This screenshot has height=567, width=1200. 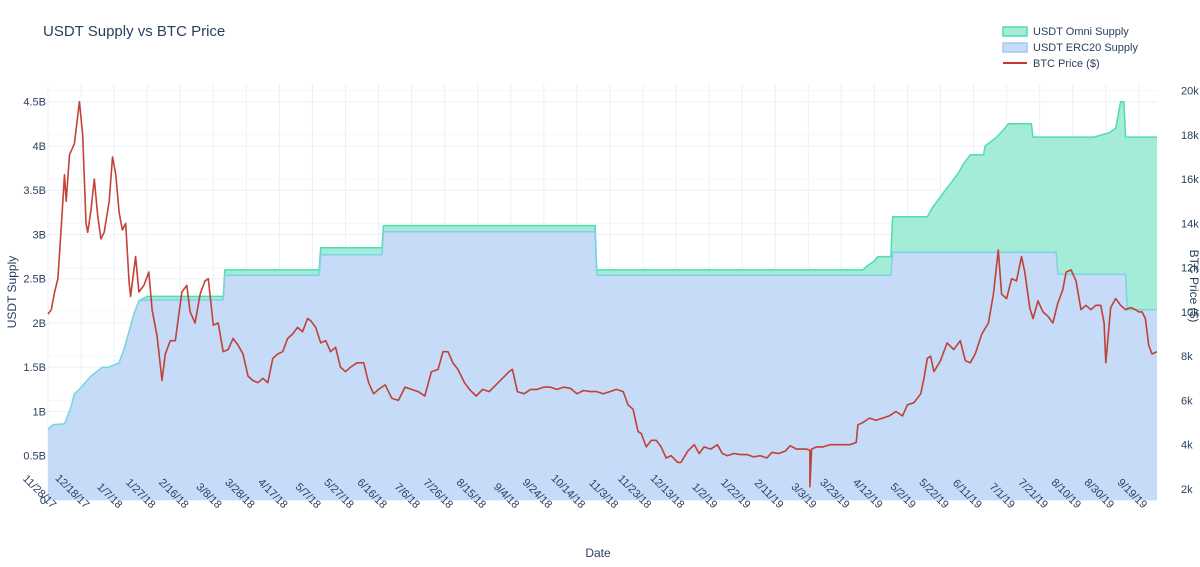 I want to click on y2-tick-label: 16k, so click(x=1190, y=180).